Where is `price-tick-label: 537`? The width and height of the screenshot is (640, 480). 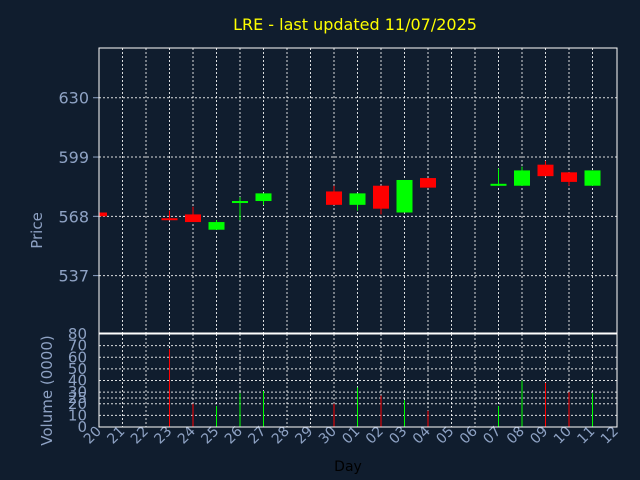
price-tick-label: 537 is located at coordinates (73, 276).